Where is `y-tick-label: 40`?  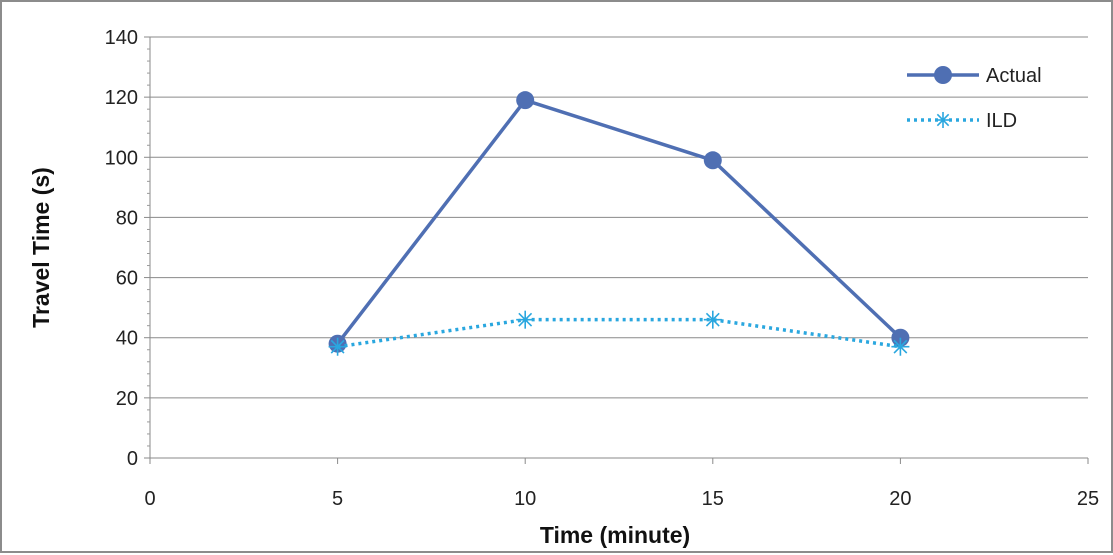
y-tick-label: 40 is located at coordinates (127, 339).